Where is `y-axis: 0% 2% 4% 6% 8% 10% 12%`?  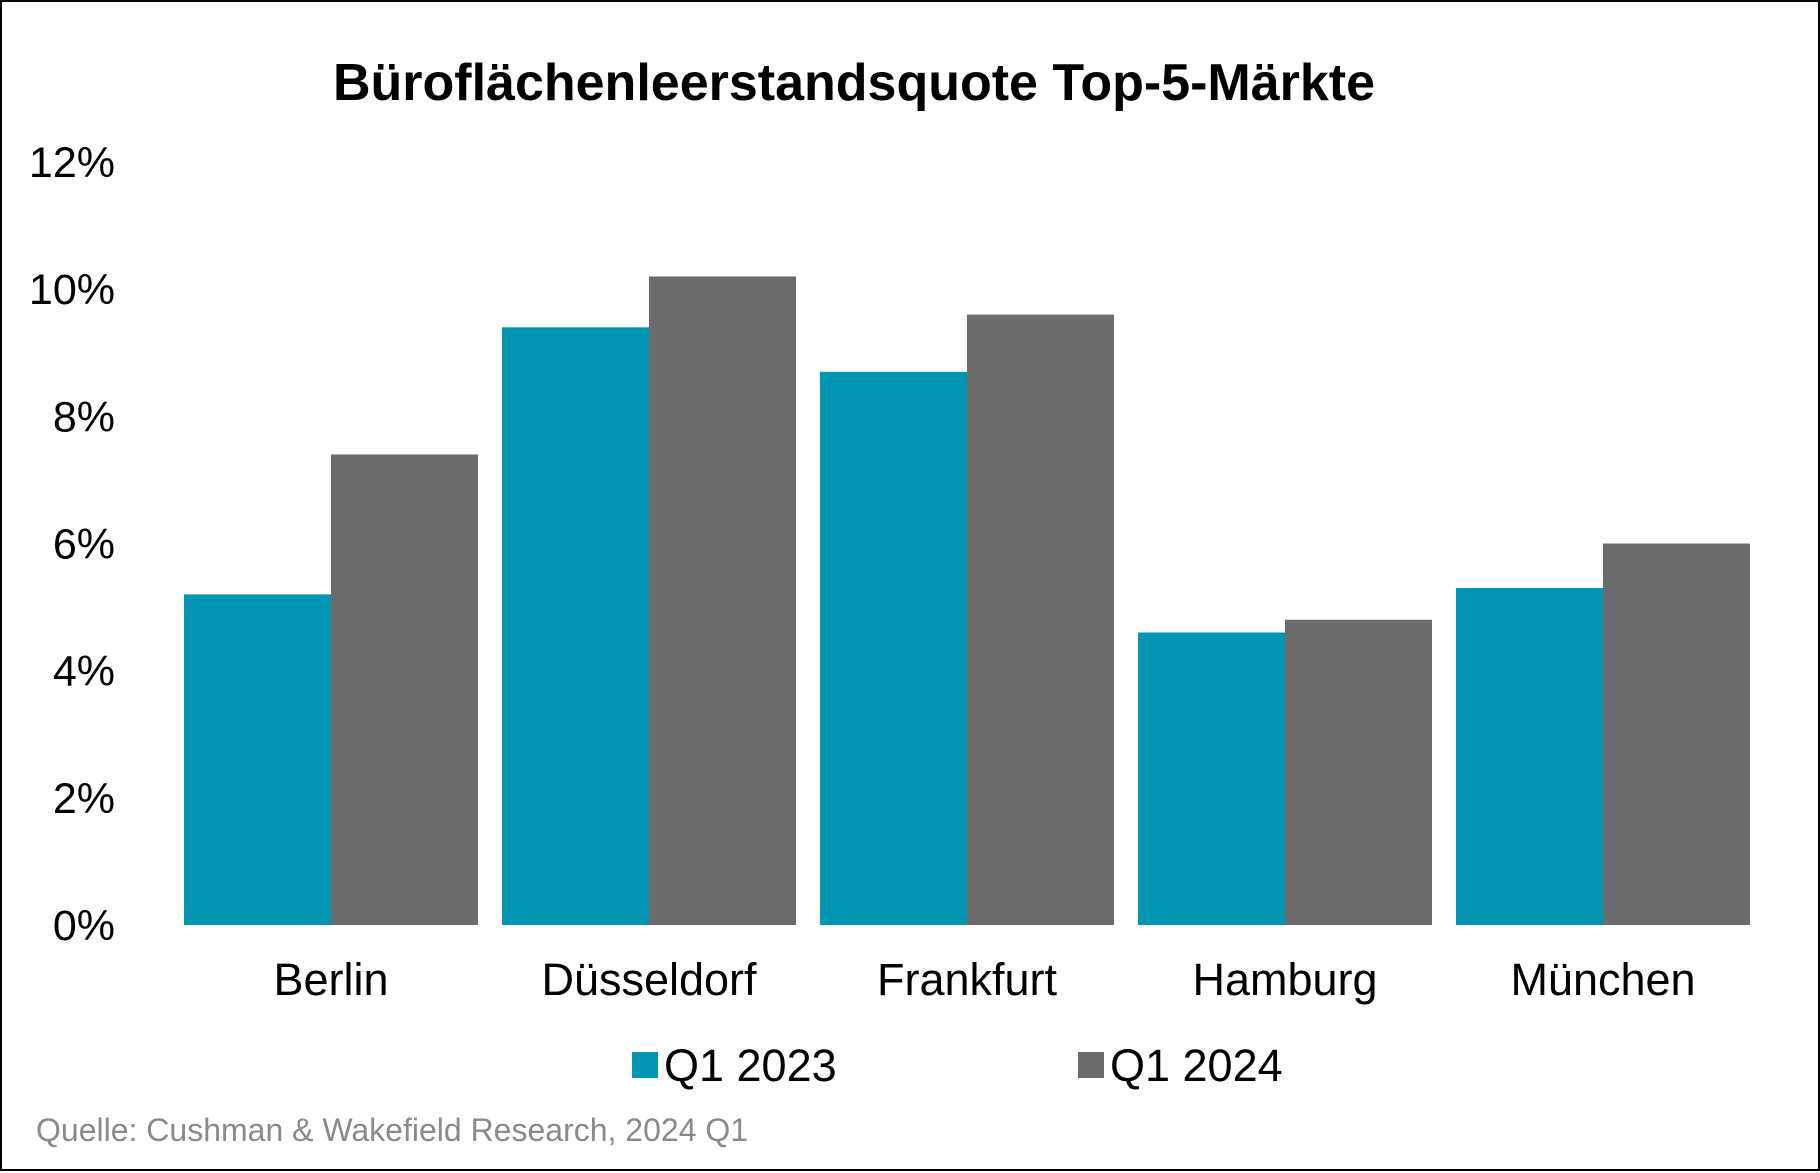
y-axis: 0% 2% 4% 6% 8% 10% 12% is located at coordinates (72, 544).